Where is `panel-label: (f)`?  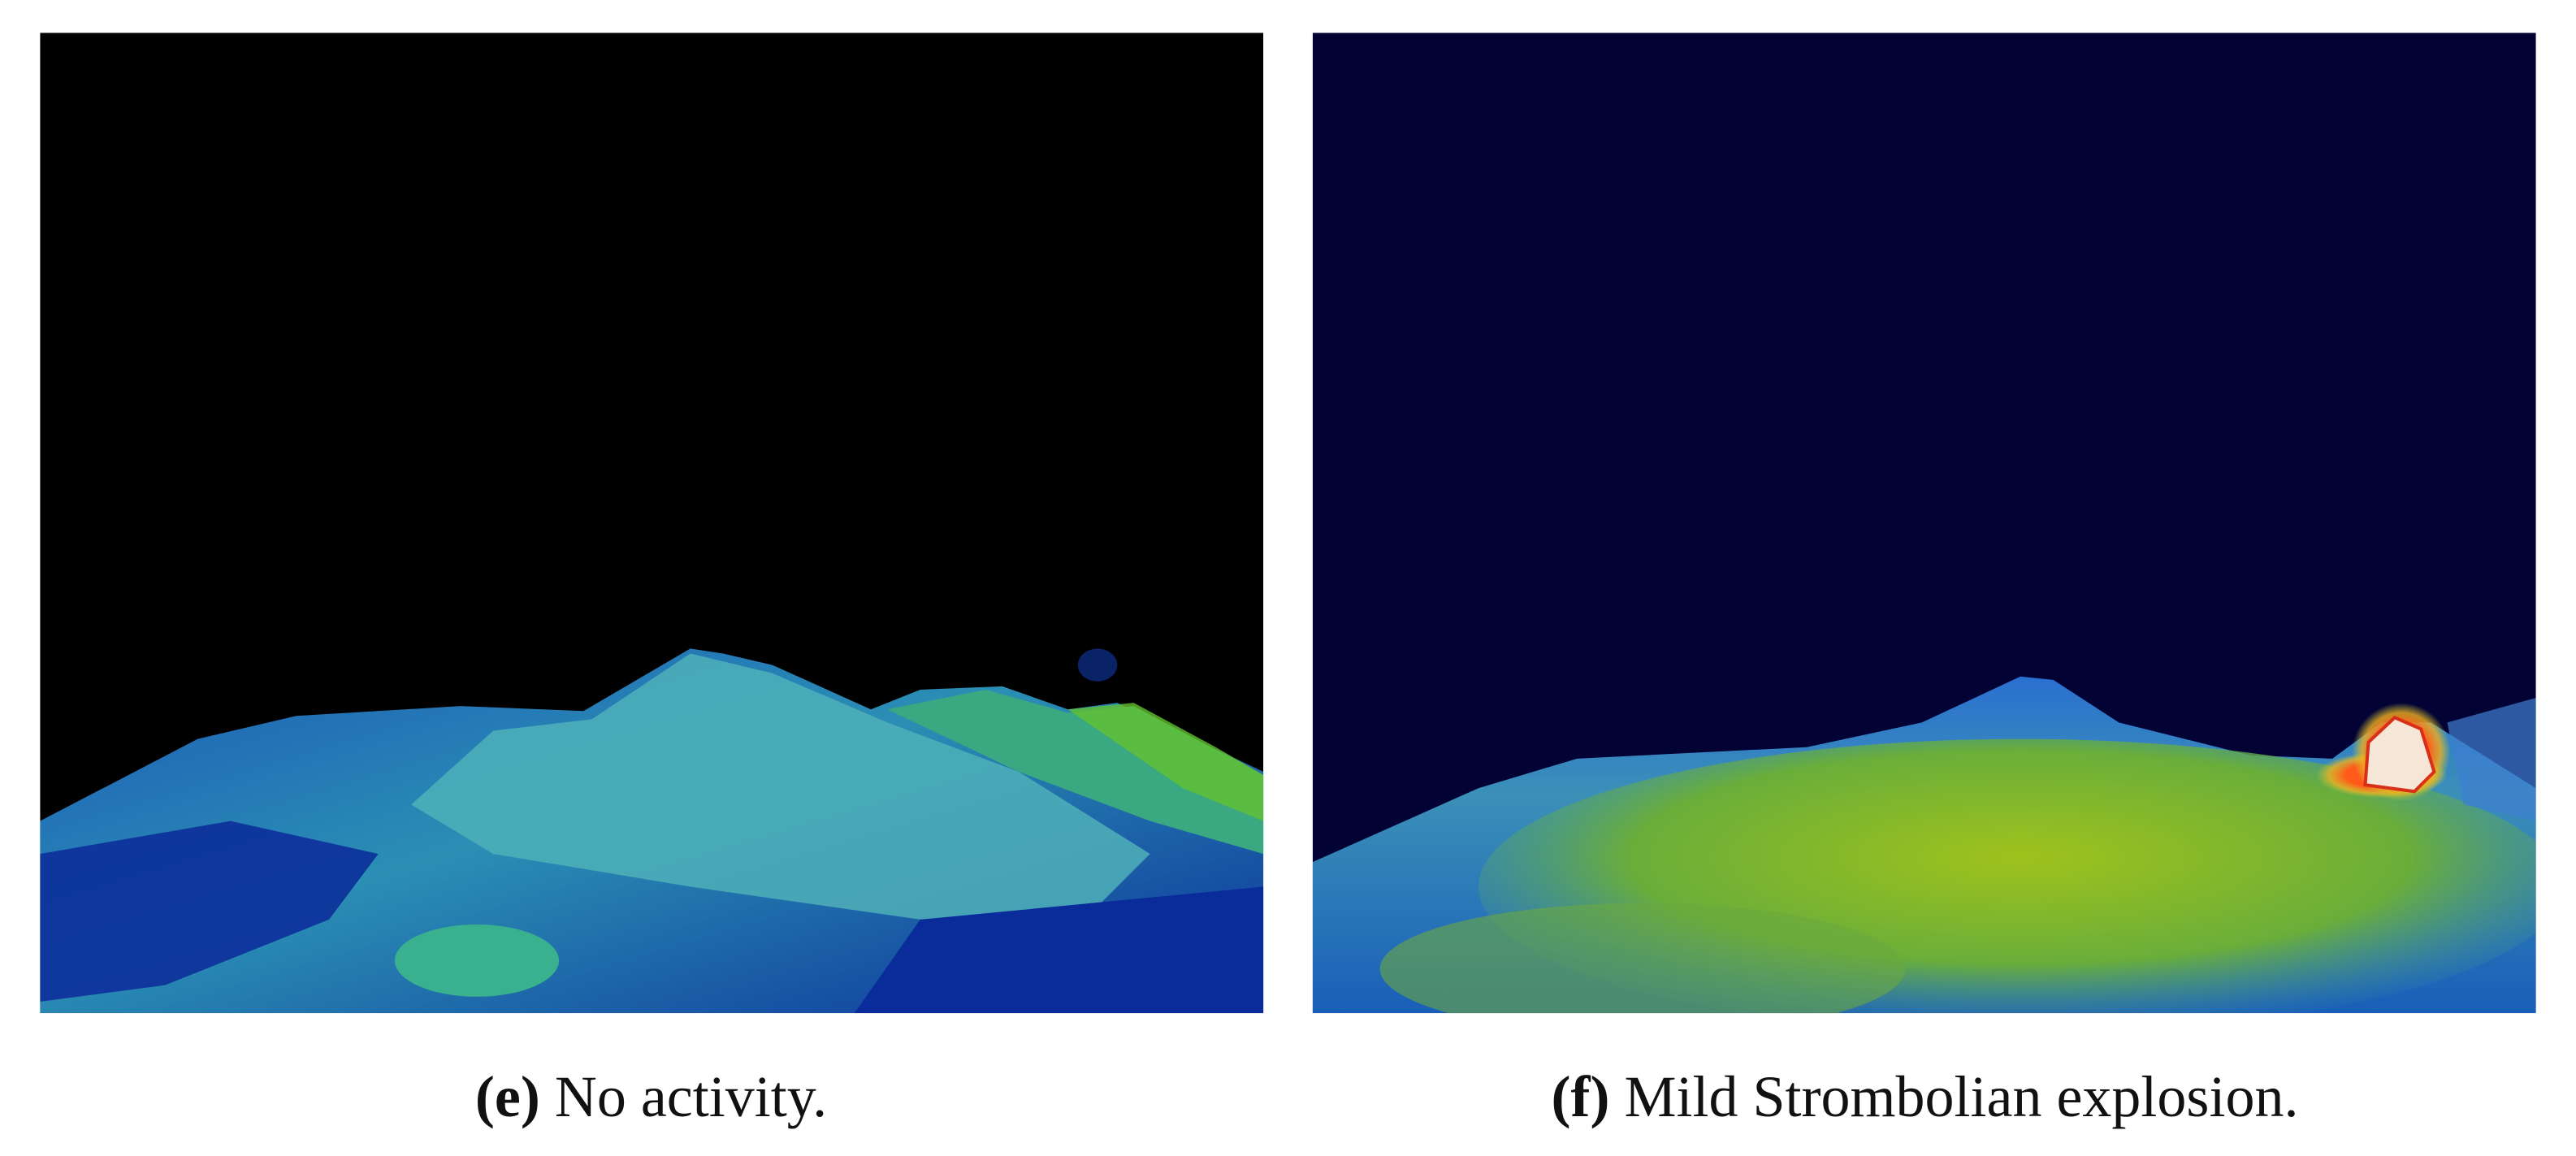
panel-label: (f) is located at coordinates (1580, 1096).